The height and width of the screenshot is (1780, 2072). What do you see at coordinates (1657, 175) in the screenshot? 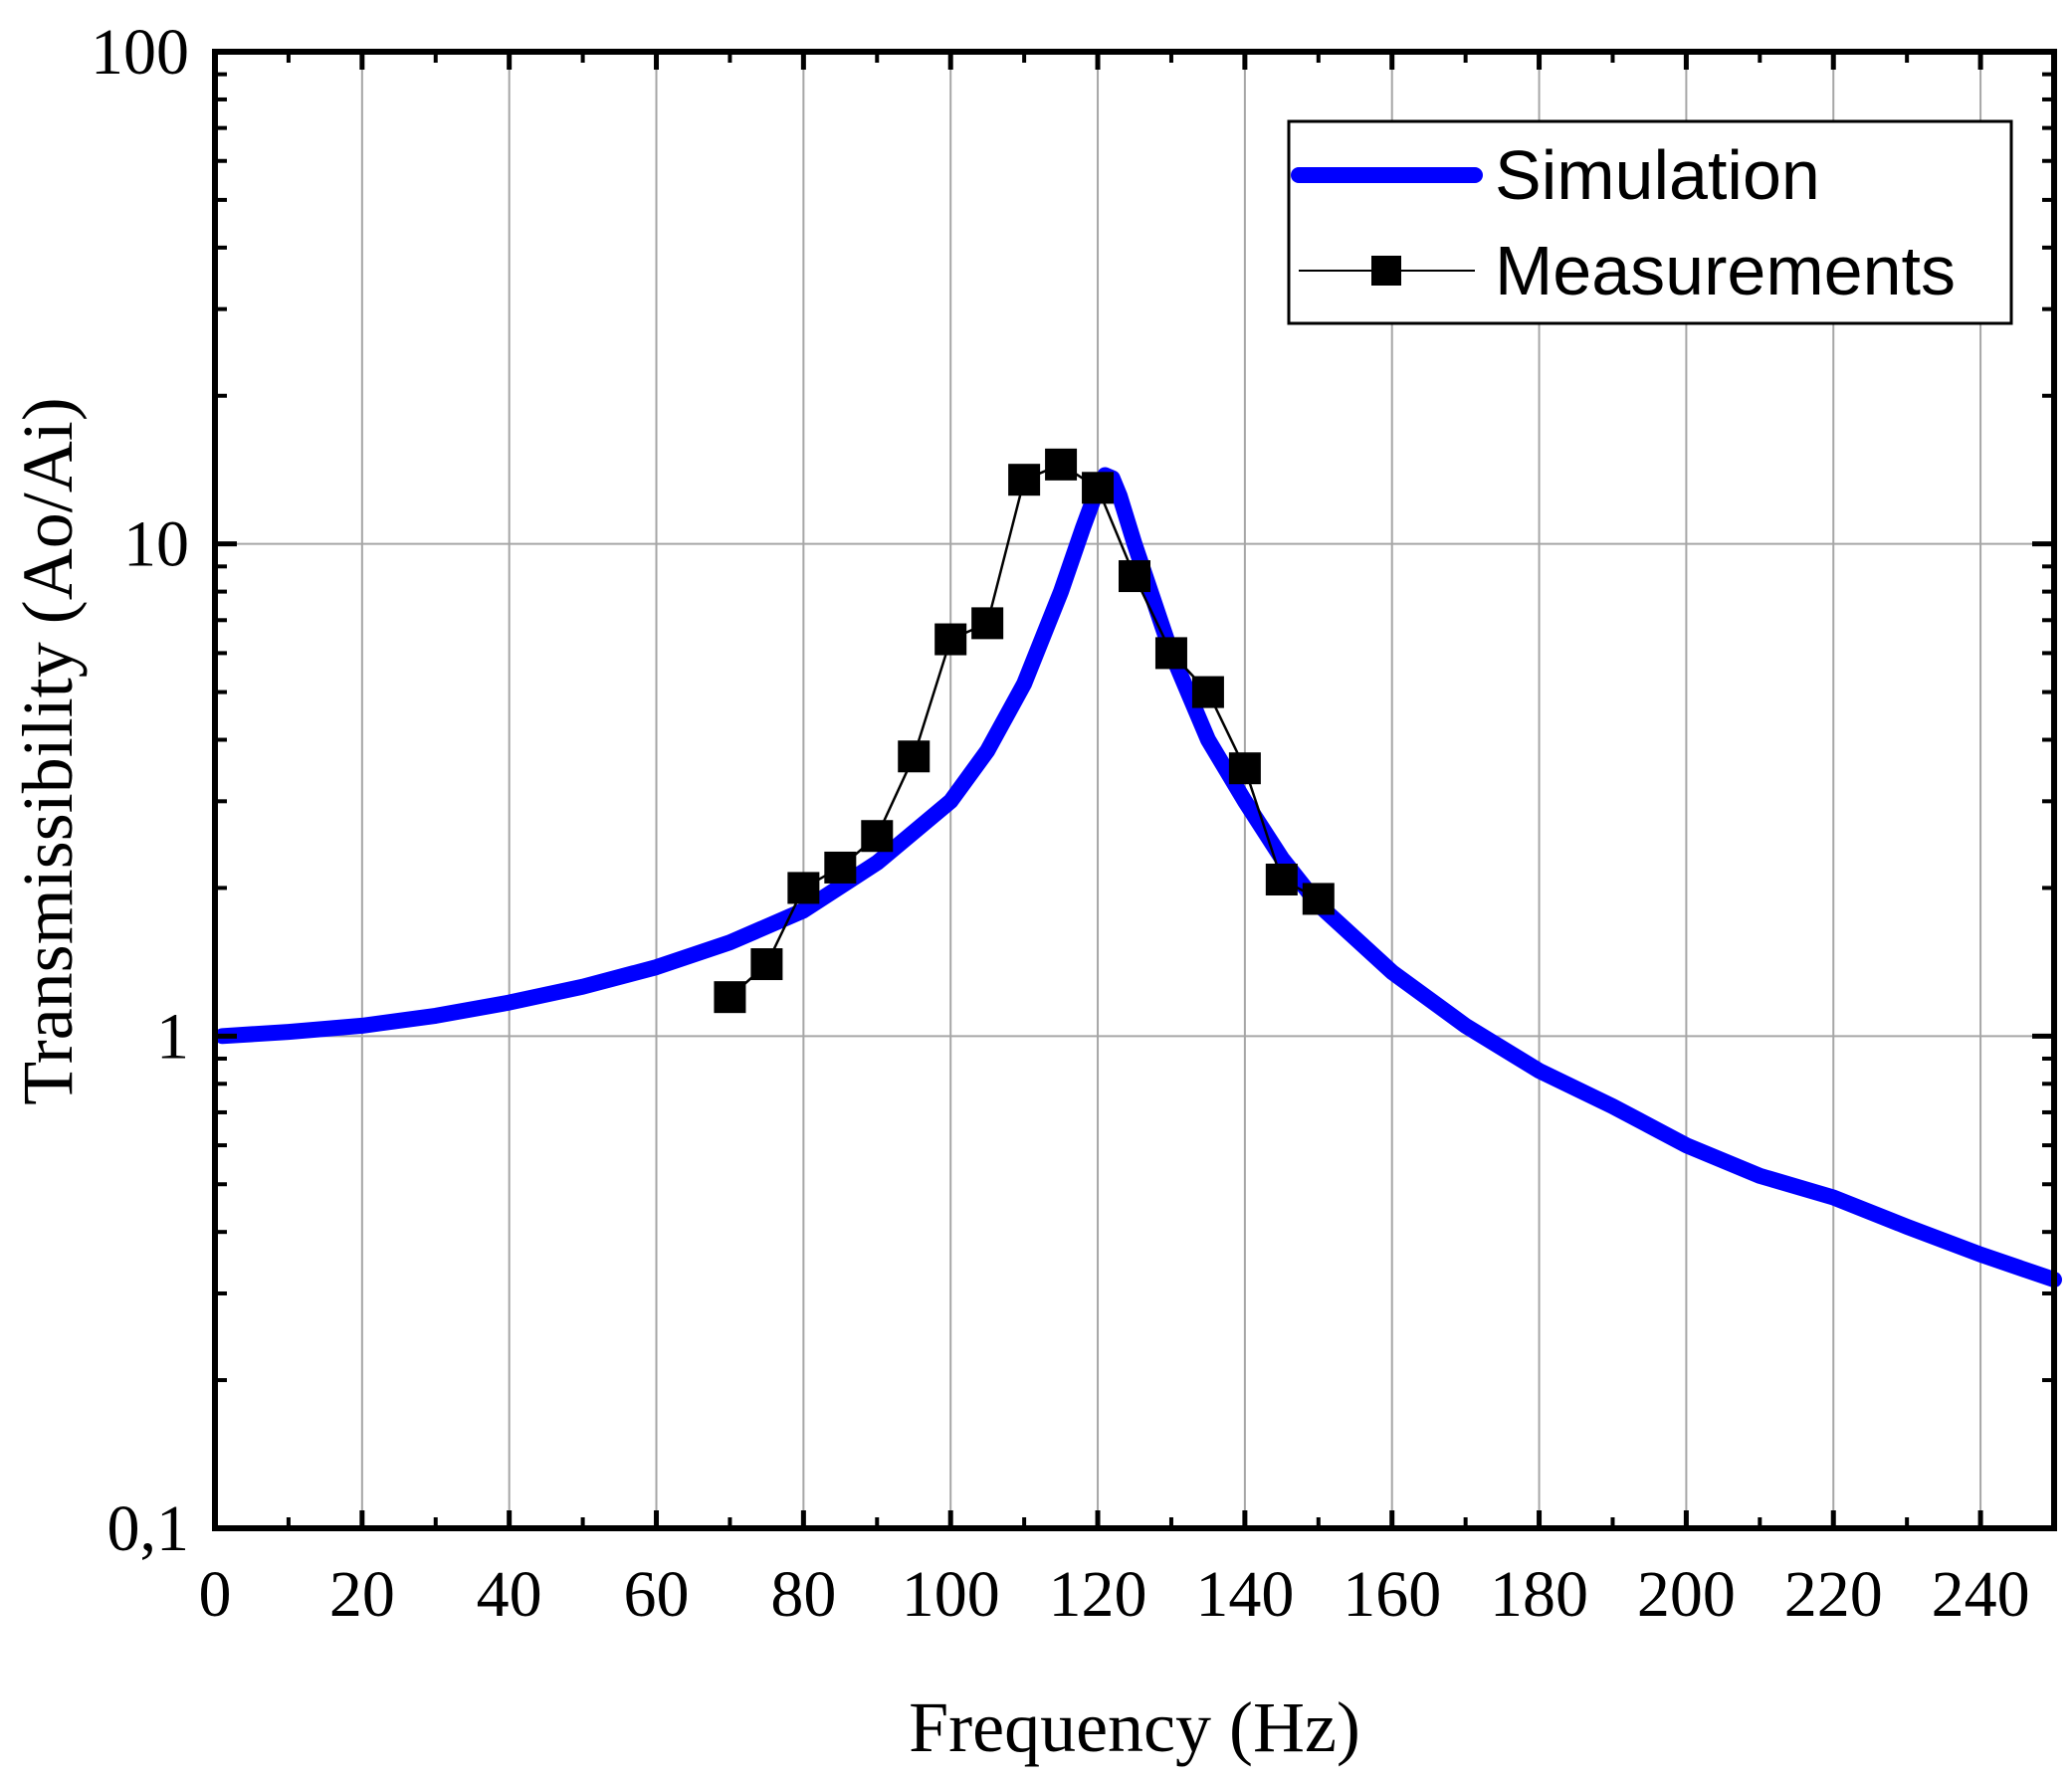
I see `legend-simulation-label: Simulation` at bounding box center [1657, 175].